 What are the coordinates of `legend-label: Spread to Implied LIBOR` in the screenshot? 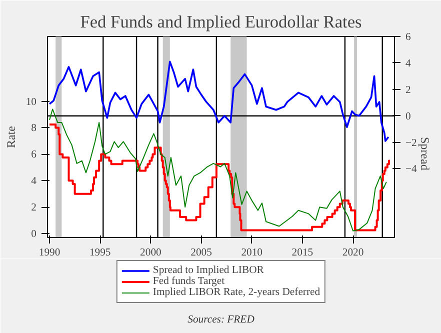 It's located at (208, 270).